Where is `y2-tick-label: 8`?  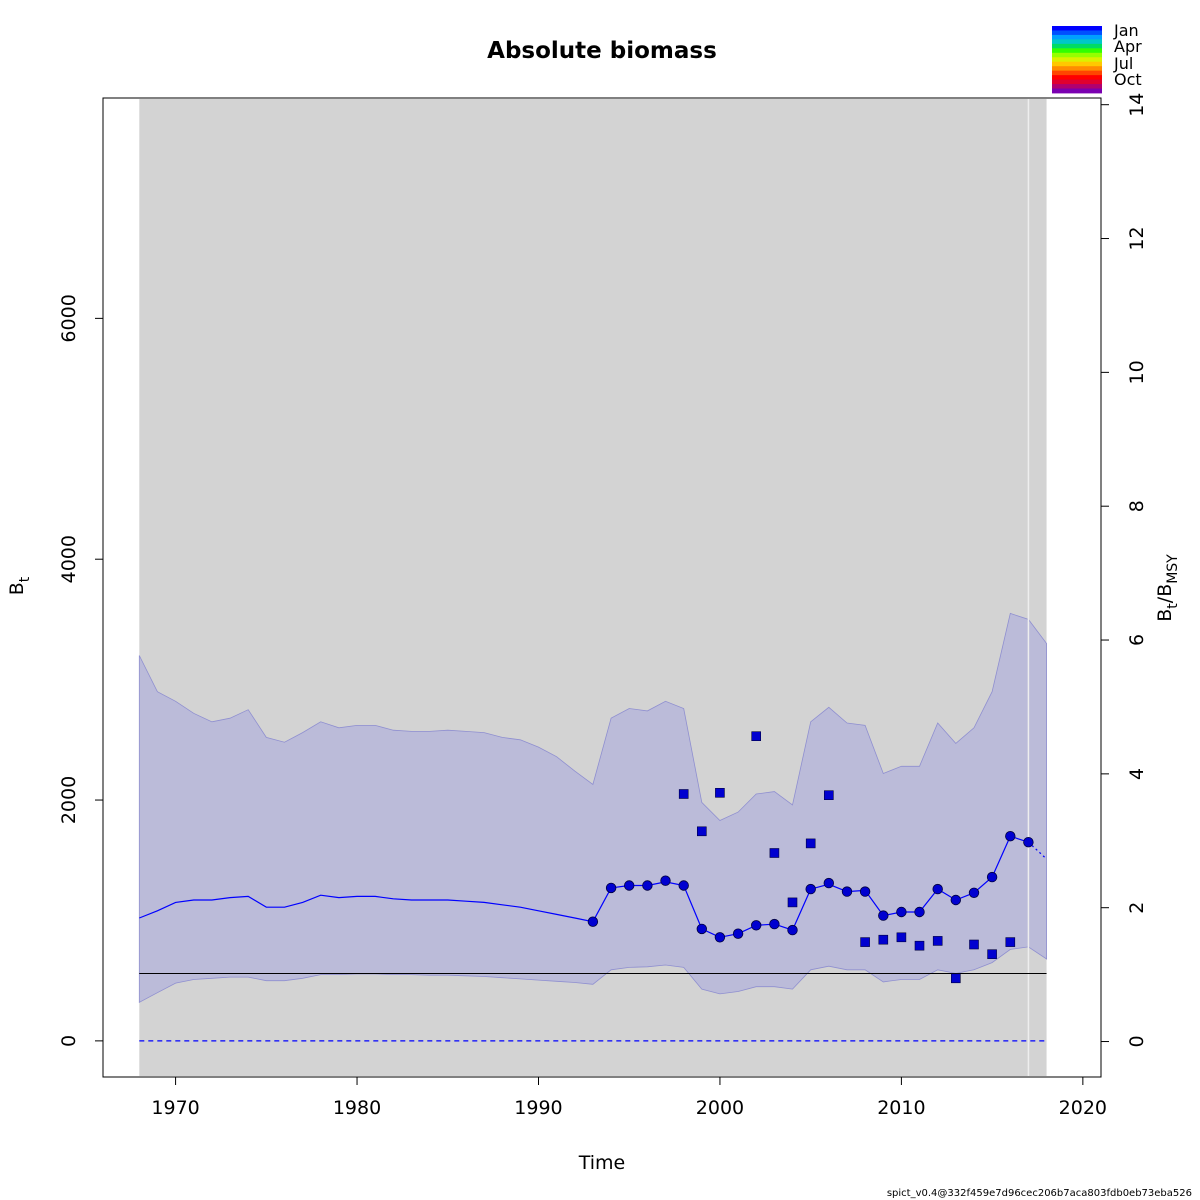 y2-tick-label: 8 is located at coordinates (1137, 506).